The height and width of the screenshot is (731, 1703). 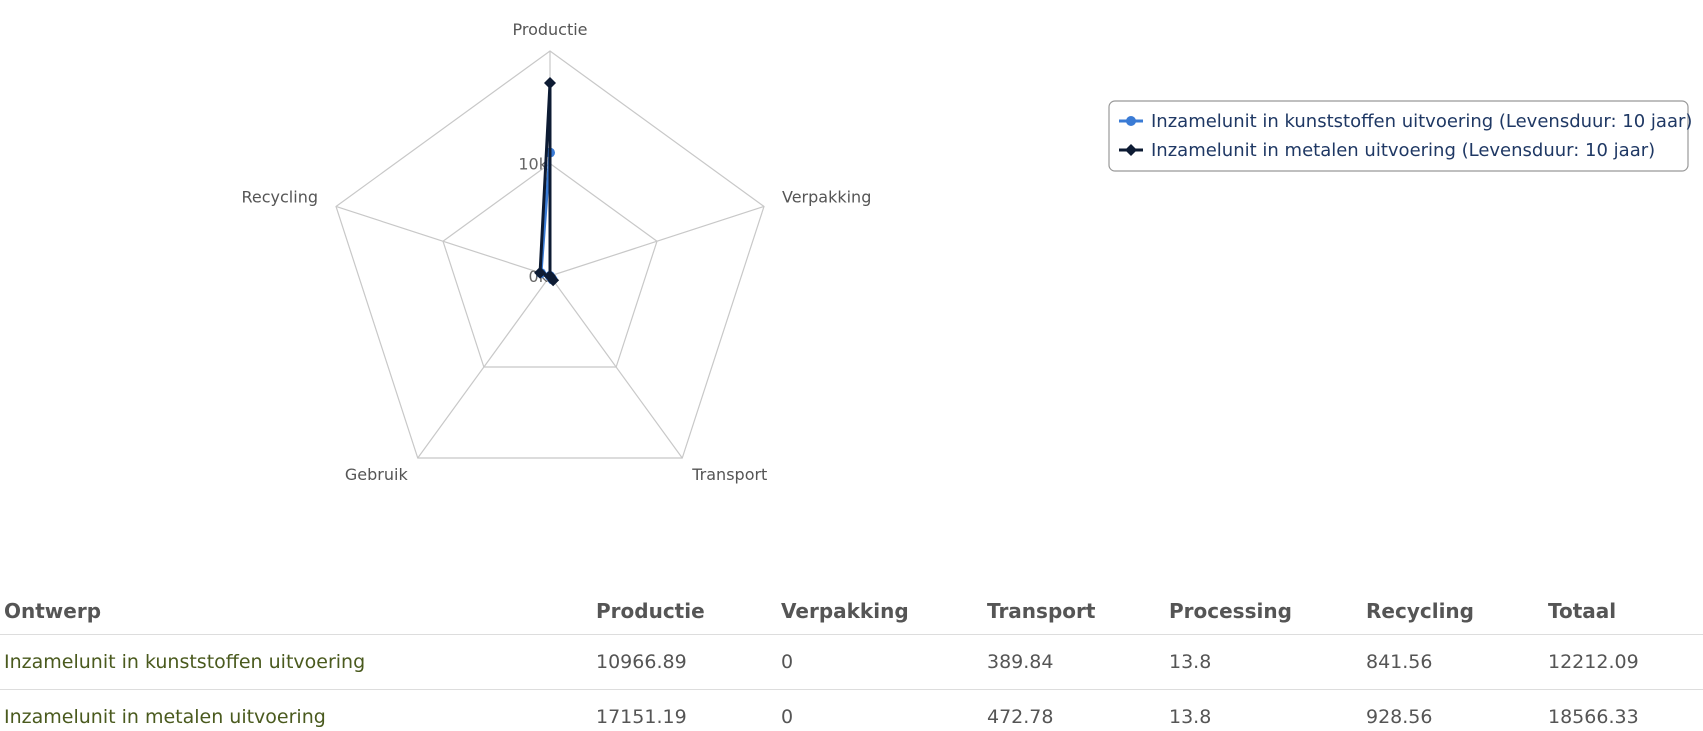 What do you see at coordinates (280, 196) in the screenshot?
I see `axis-label-recycling: Recycling` at bounding box center [280, 196].